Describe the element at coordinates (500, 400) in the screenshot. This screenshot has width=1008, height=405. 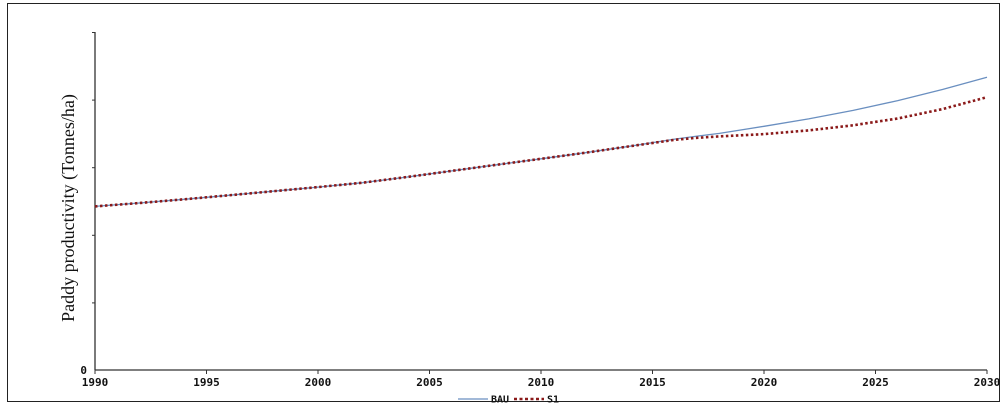
I see `legend-label-bau: BAU` at that location.